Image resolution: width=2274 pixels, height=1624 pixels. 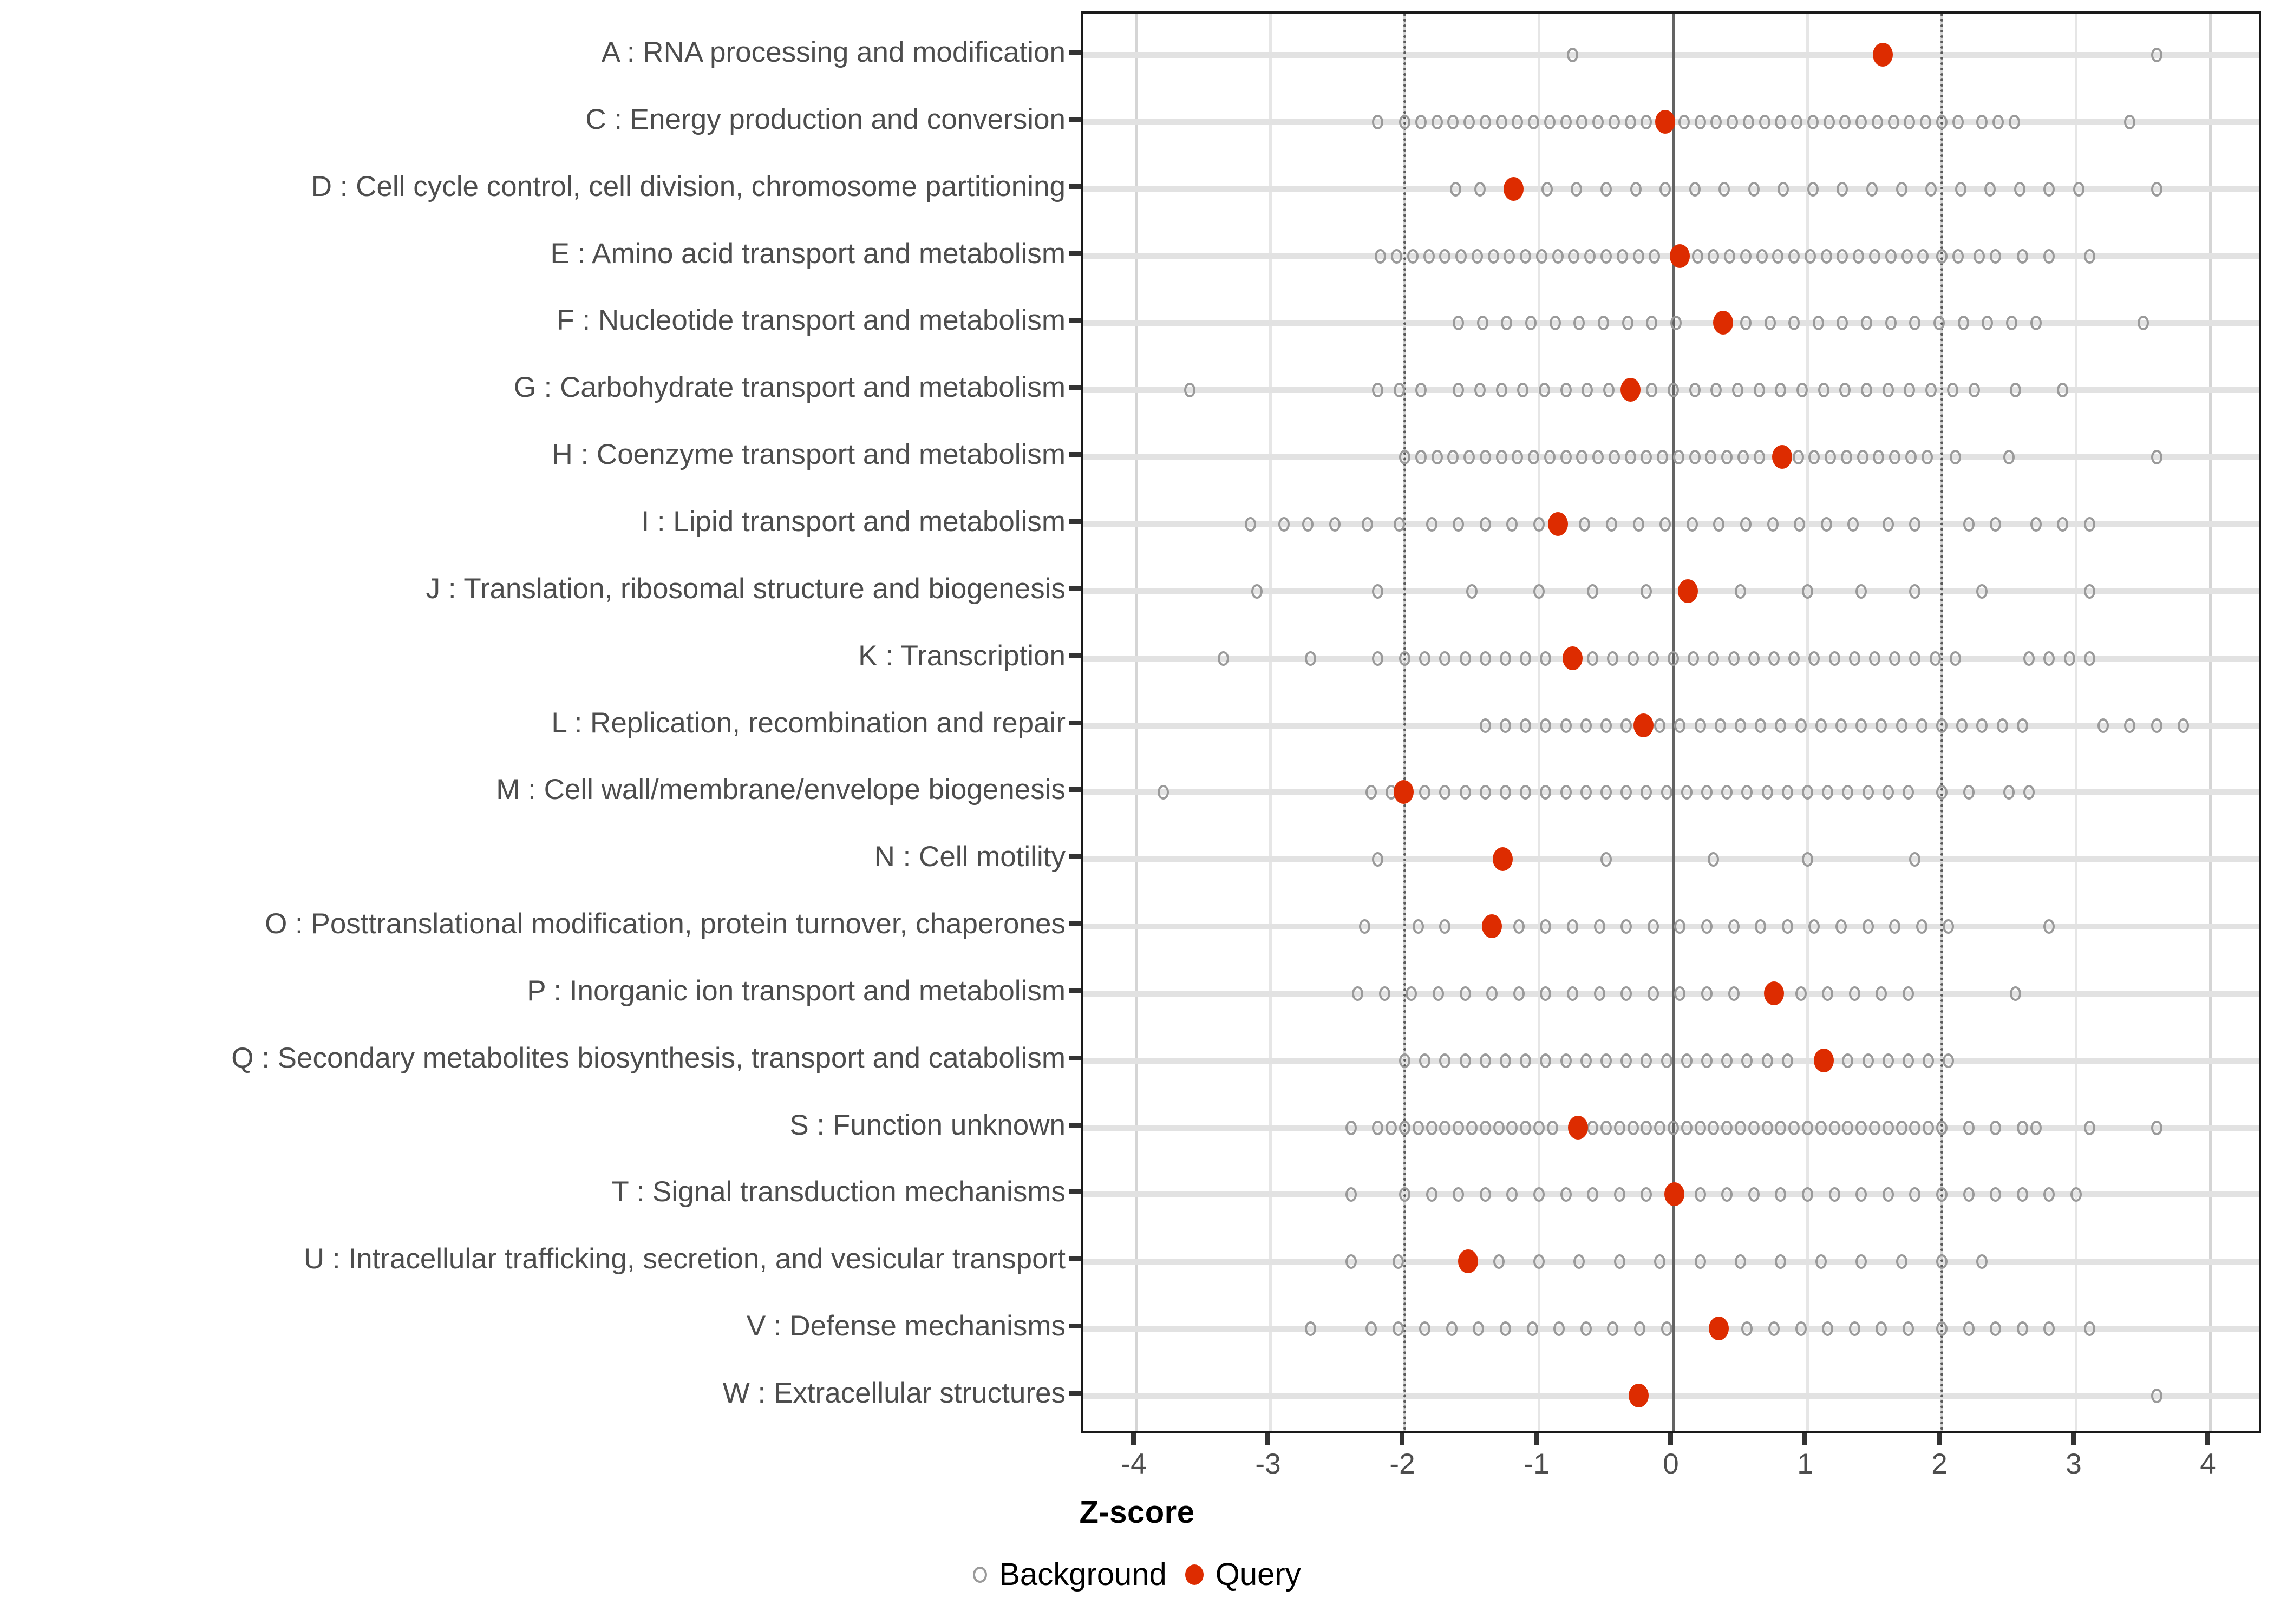 What do you see at coordinates (1243, 1574) in the screenshot?
I see `legend-item-query: Query` at bounding box center [1243, 1574].